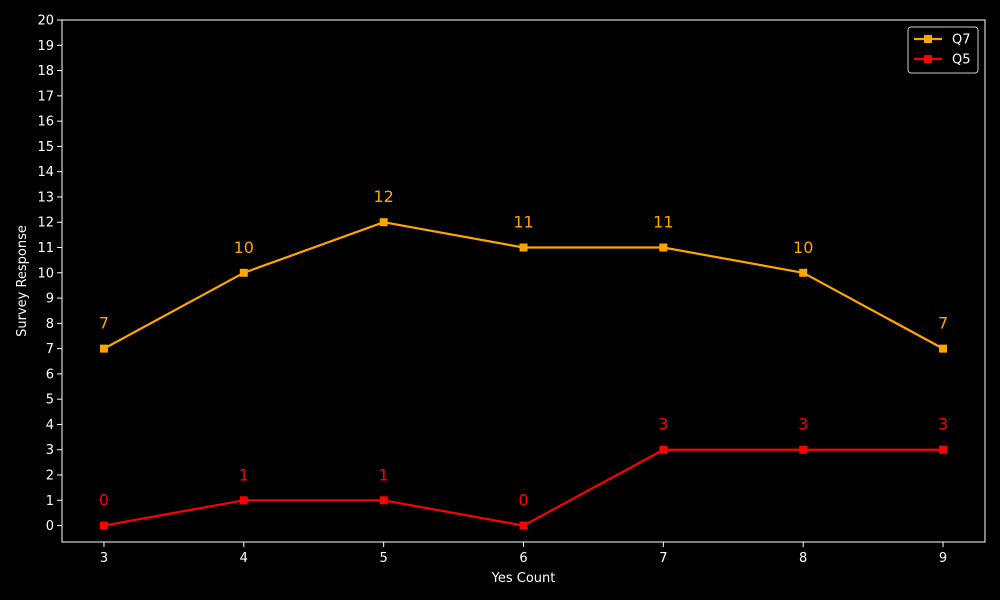  Describe the element at coordinates (45, 273) in the screenshot. I see `y-tick-label: 10` at that location.